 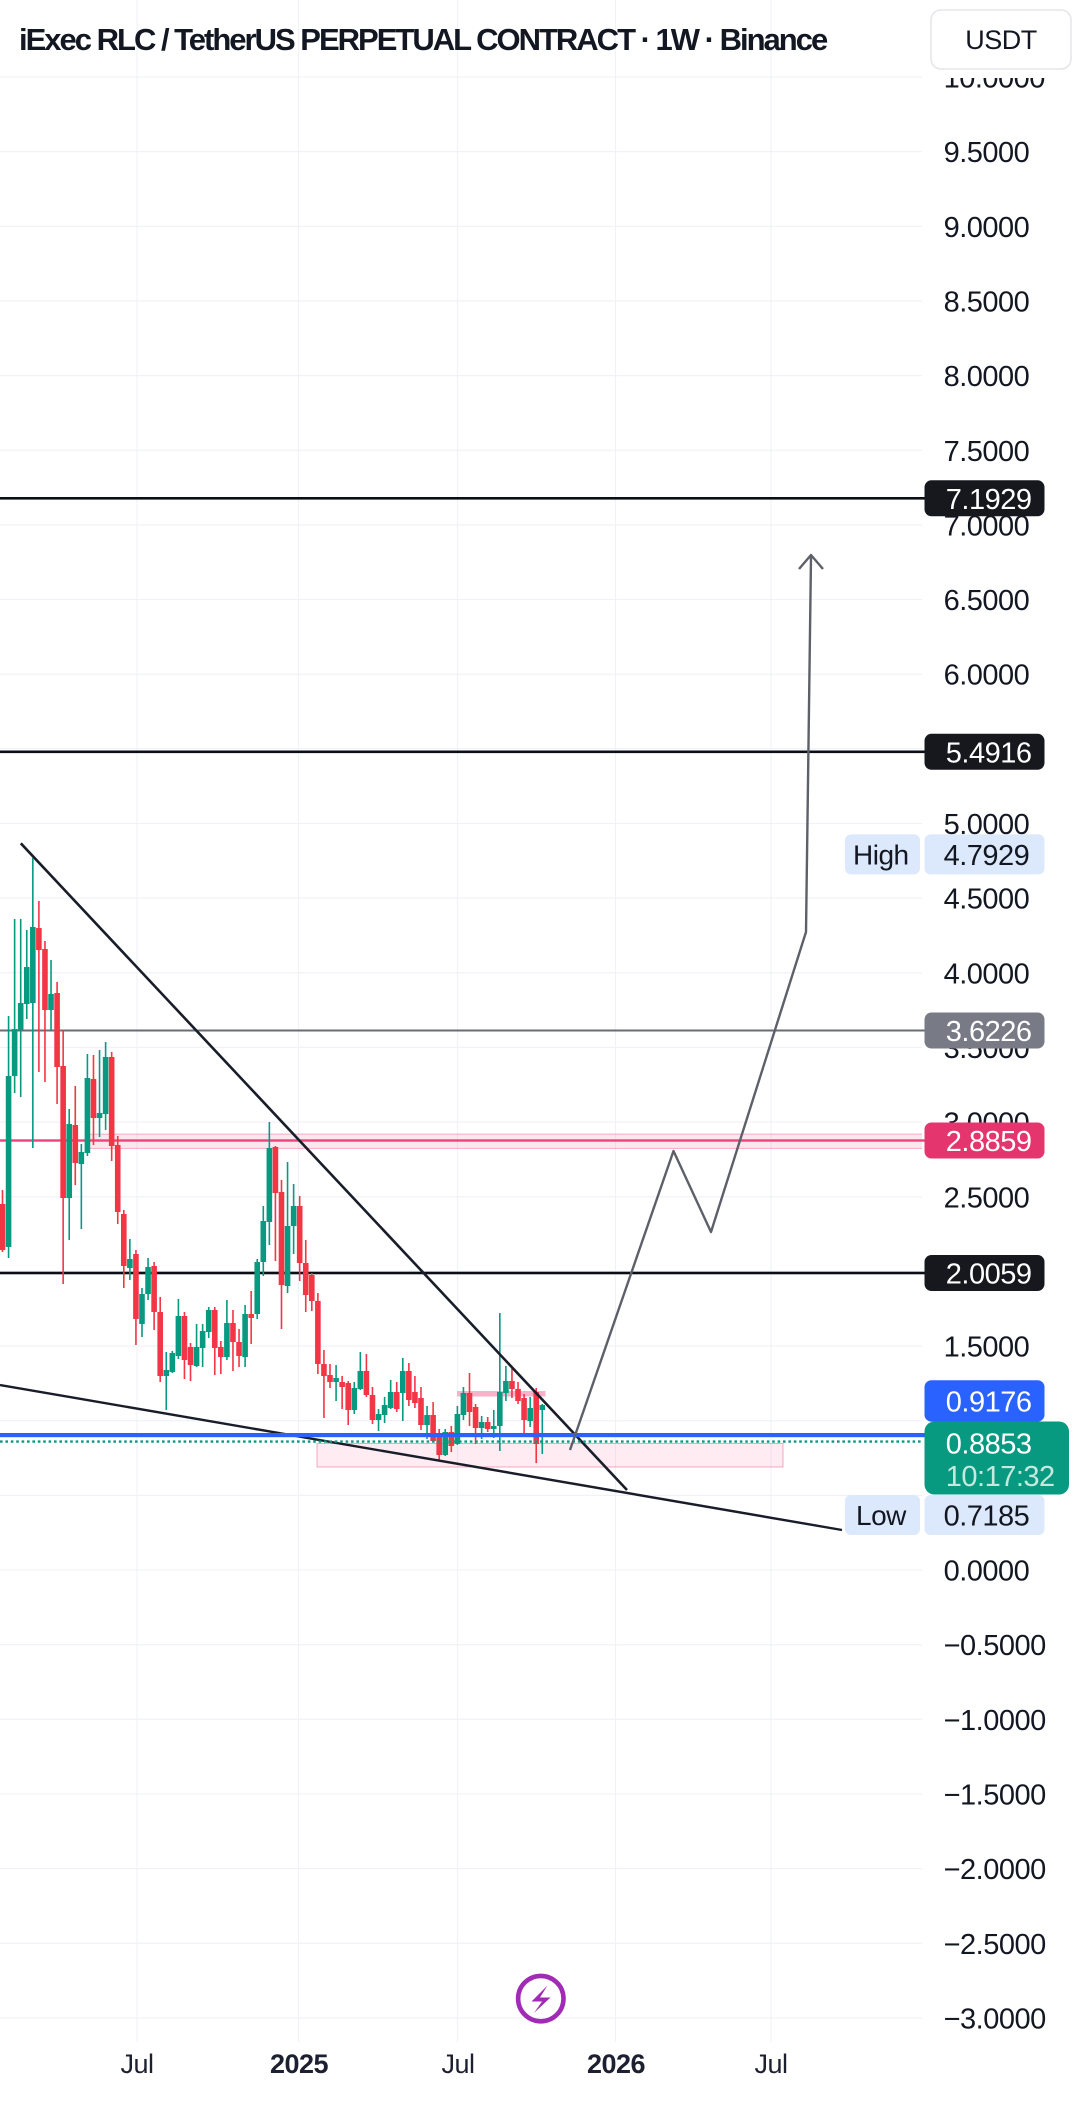 I want to click on svg-text: 4.0000, so click(x=987, y=974).